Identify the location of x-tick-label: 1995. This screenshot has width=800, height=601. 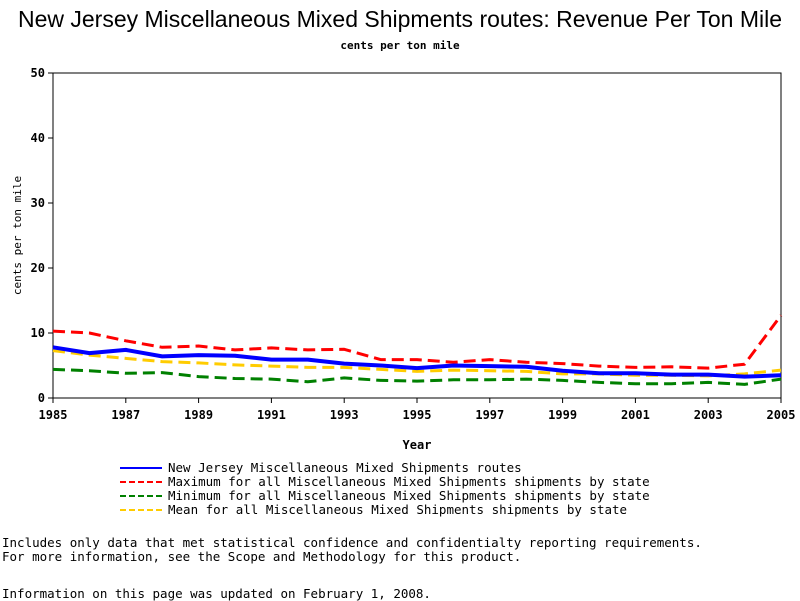
(417, 415).